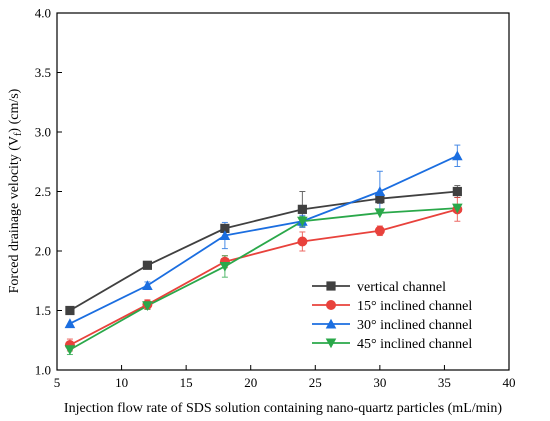  Describe the element at coordinates (43, 310) in the screenshot. I see `y-tick-label: 1.5` at that location.